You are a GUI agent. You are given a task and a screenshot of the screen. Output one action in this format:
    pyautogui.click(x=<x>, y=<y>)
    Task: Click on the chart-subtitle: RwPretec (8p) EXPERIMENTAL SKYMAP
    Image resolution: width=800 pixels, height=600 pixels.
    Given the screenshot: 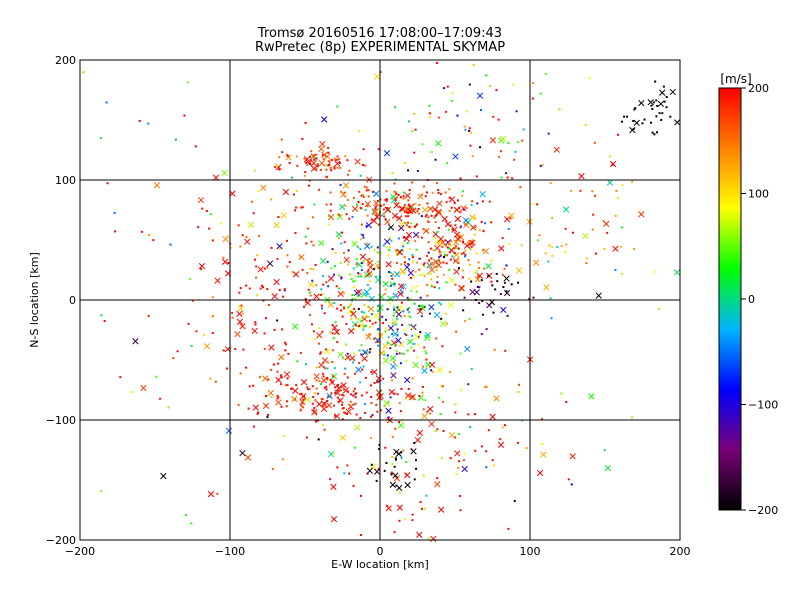 What is the action you would take?
    pyautogui.click(x=380, y=47)
    